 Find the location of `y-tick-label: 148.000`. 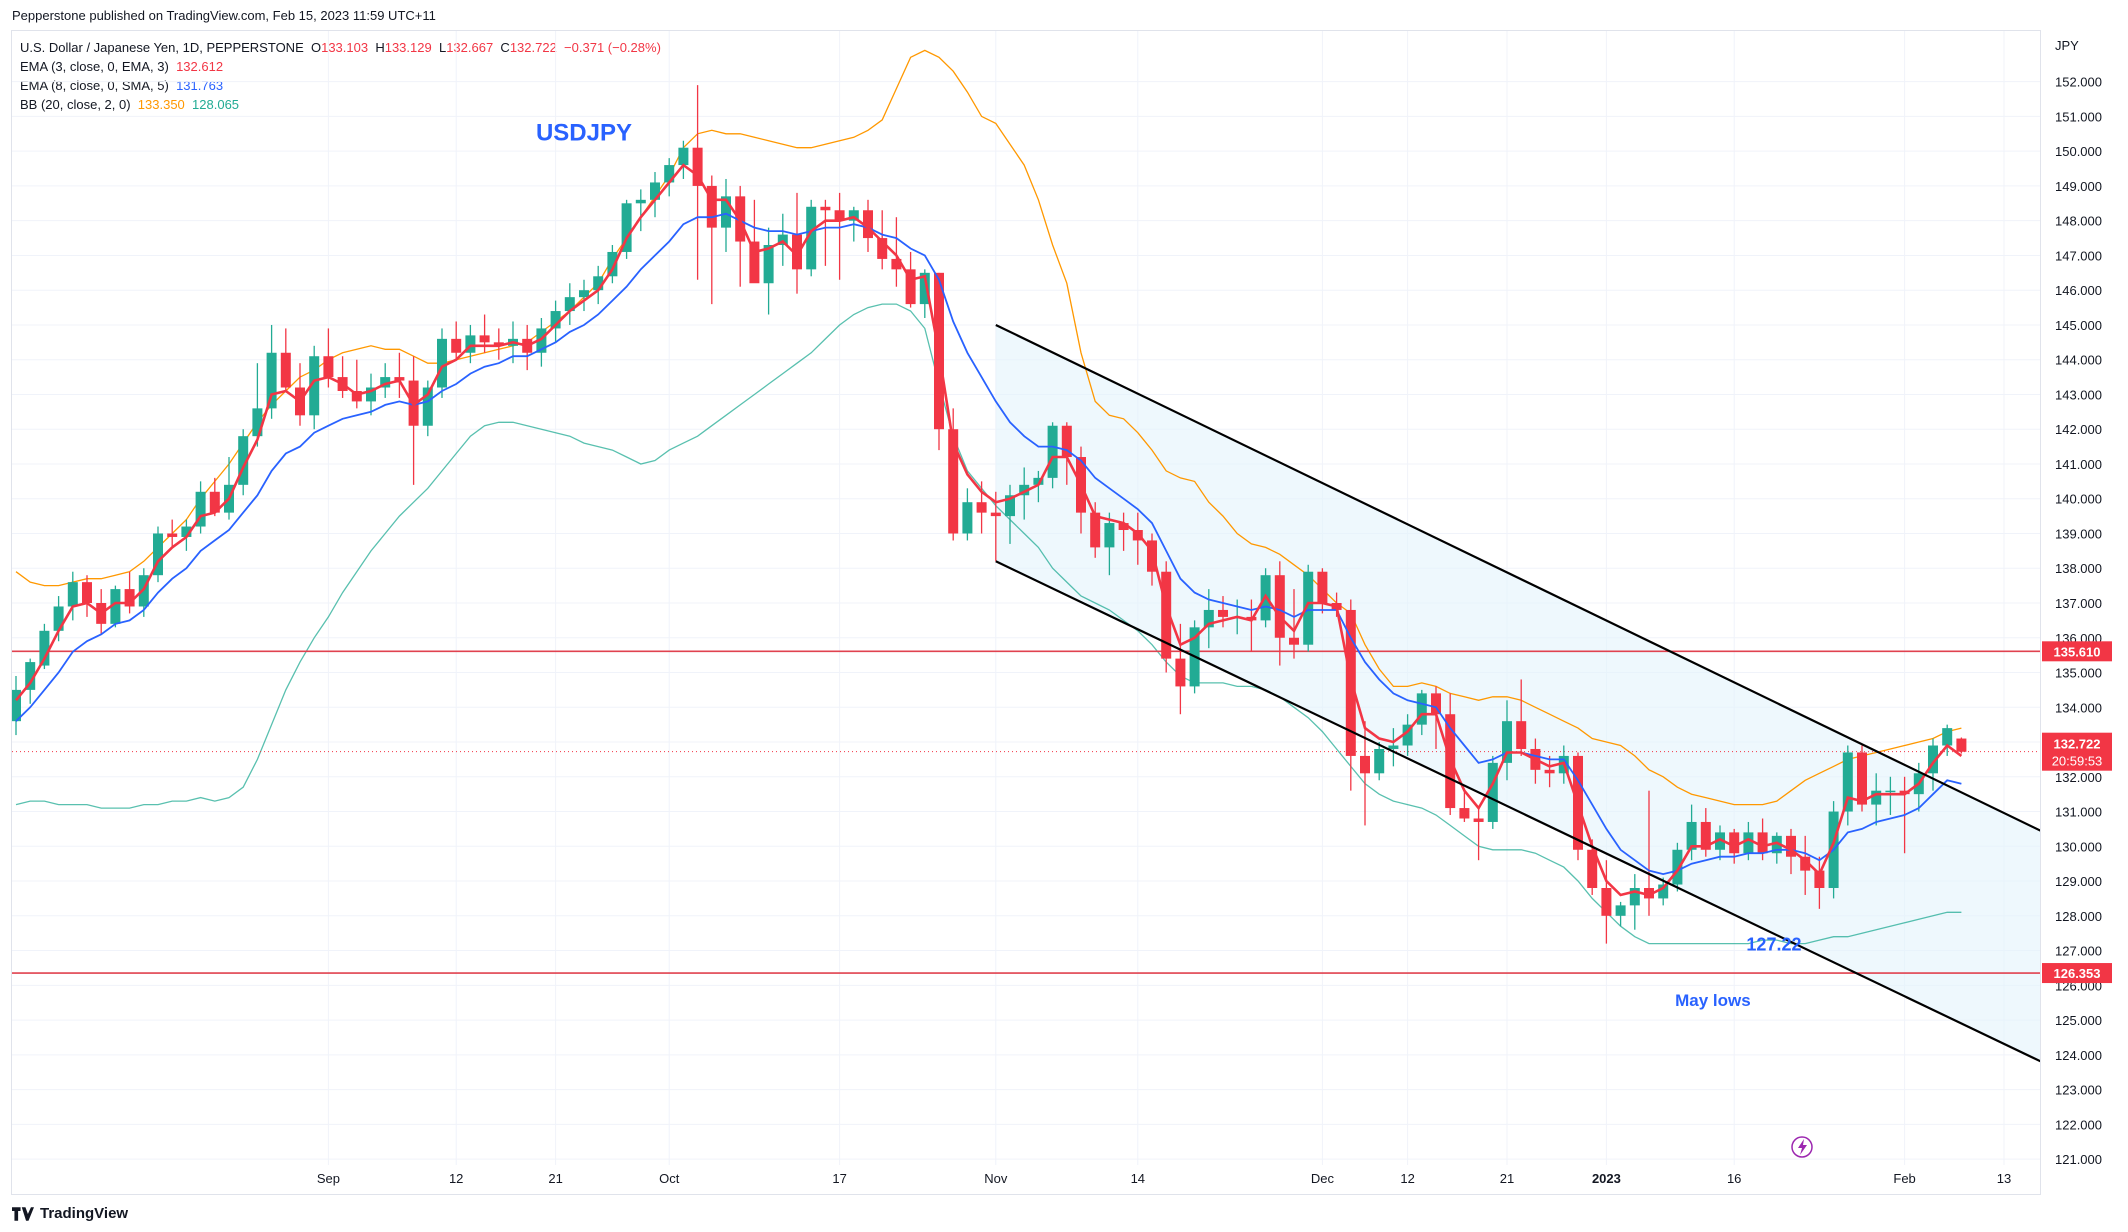

y-tick-label: 148.000 is located at coordinates (2078, 221).